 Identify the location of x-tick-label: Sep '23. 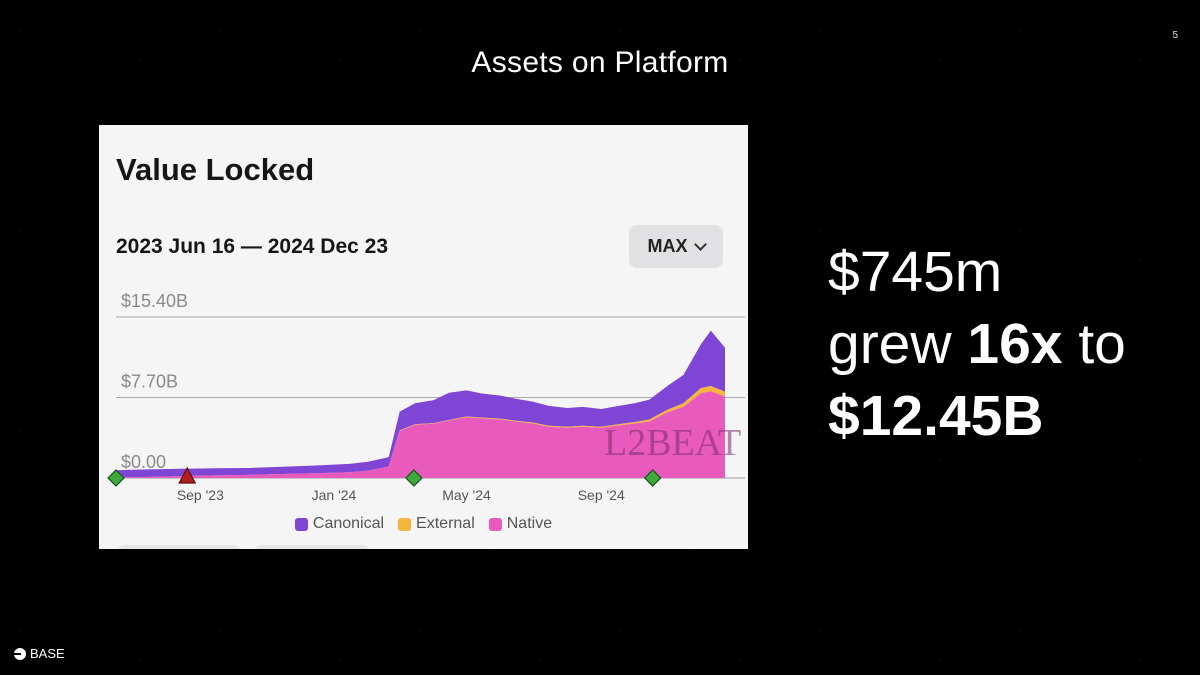
(200, 495).